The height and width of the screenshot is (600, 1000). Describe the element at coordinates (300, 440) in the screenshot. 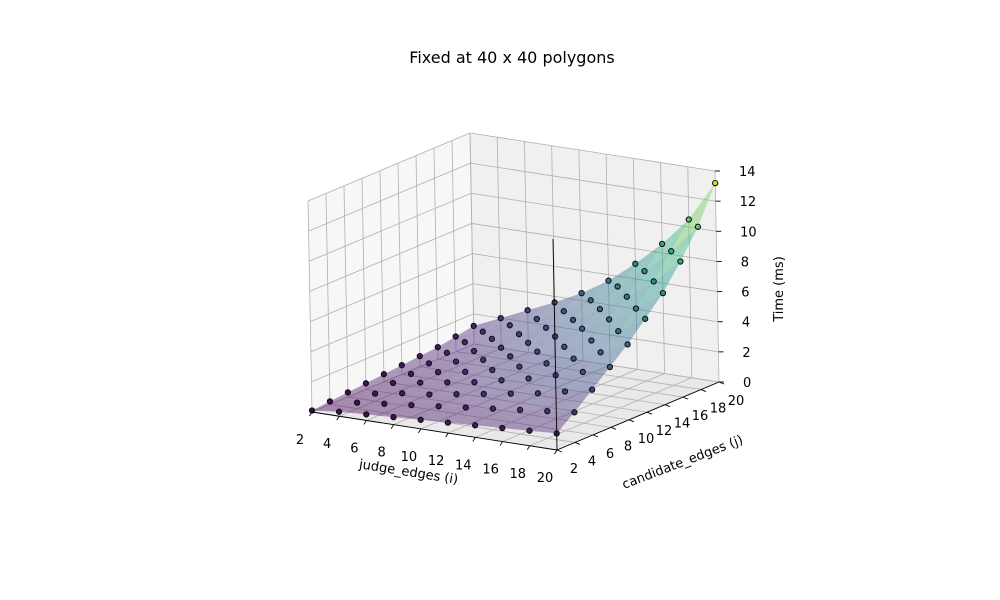

I see `x-tick-label: 2` at that location.